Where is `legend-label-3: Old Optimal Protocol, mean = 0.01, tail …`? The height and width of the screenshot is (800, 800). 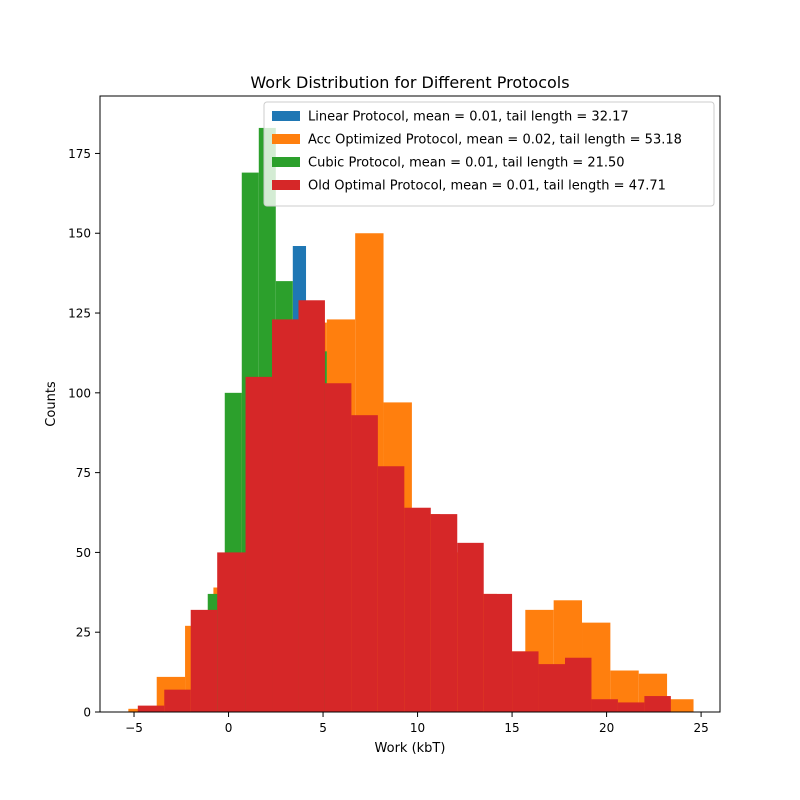 legend-label-3: Old Optimal Protocol, mean = 0.01, tail … is located at coordinates (487, 186).